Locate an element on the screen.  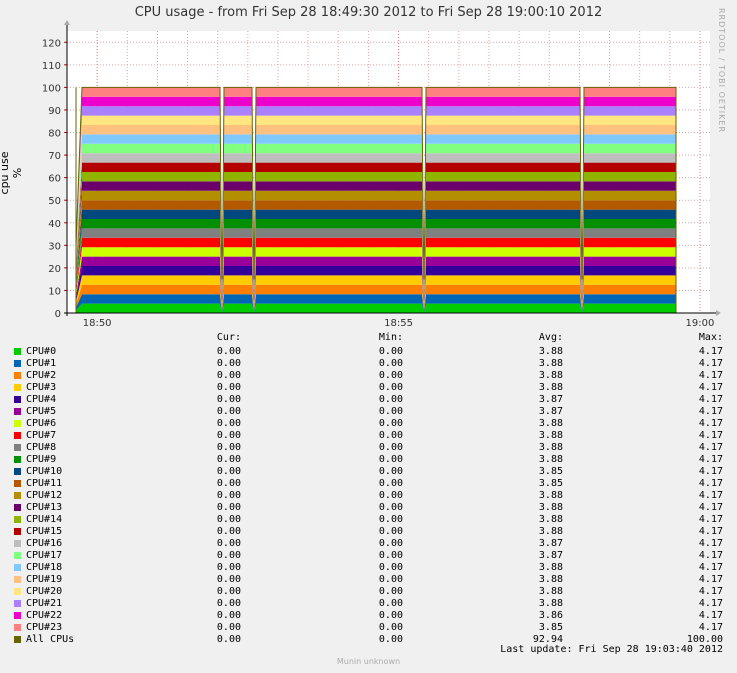
legend-row: CPU#3 0.00 0.00 3.88 4.17 is located at coordinates (368, 388).